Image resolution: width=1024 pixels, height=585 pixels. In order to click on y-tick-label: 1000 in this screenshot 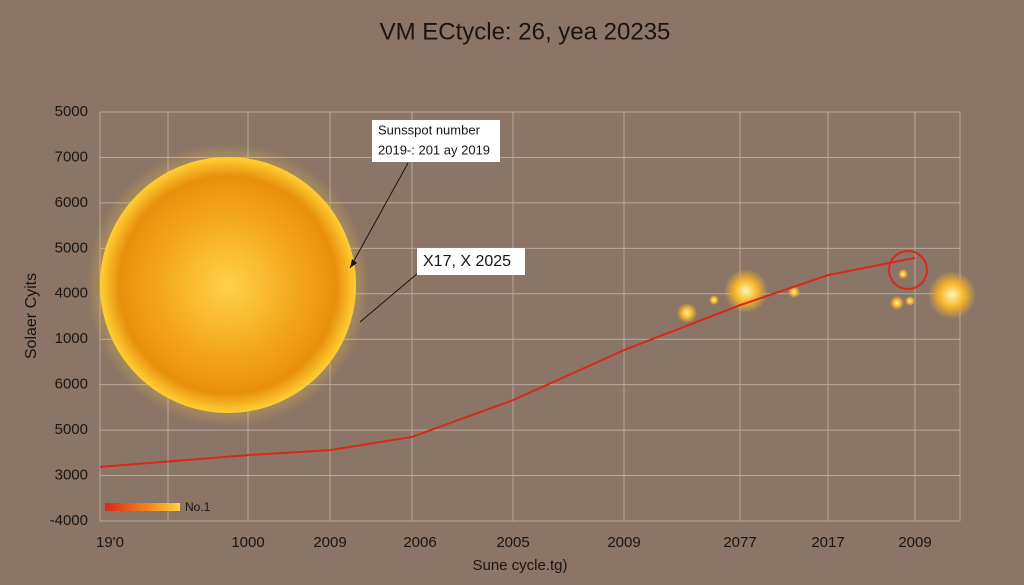, I will do `click(71, 338)`.